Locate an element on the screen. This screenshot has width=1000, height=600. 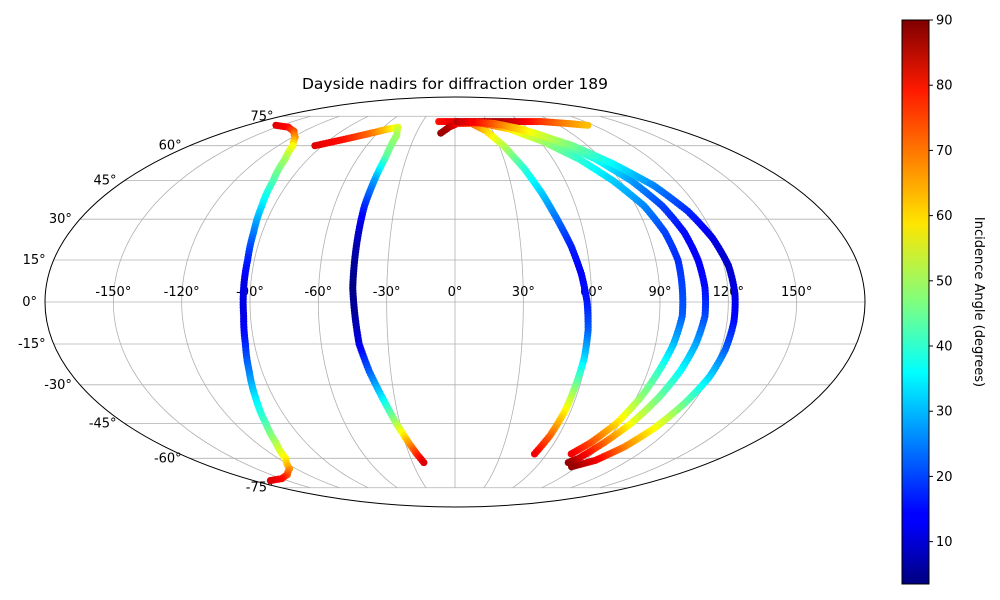
lat-tick-label: -45° is located at coordinates (103, 423).